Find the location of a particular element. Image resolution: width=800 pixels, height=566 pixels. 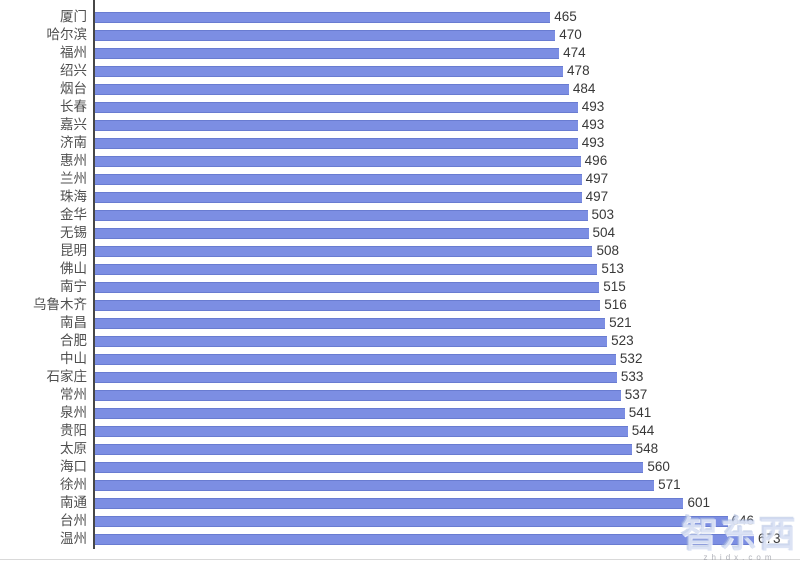

bar-track: 478 is located at coordinates (447, 71).